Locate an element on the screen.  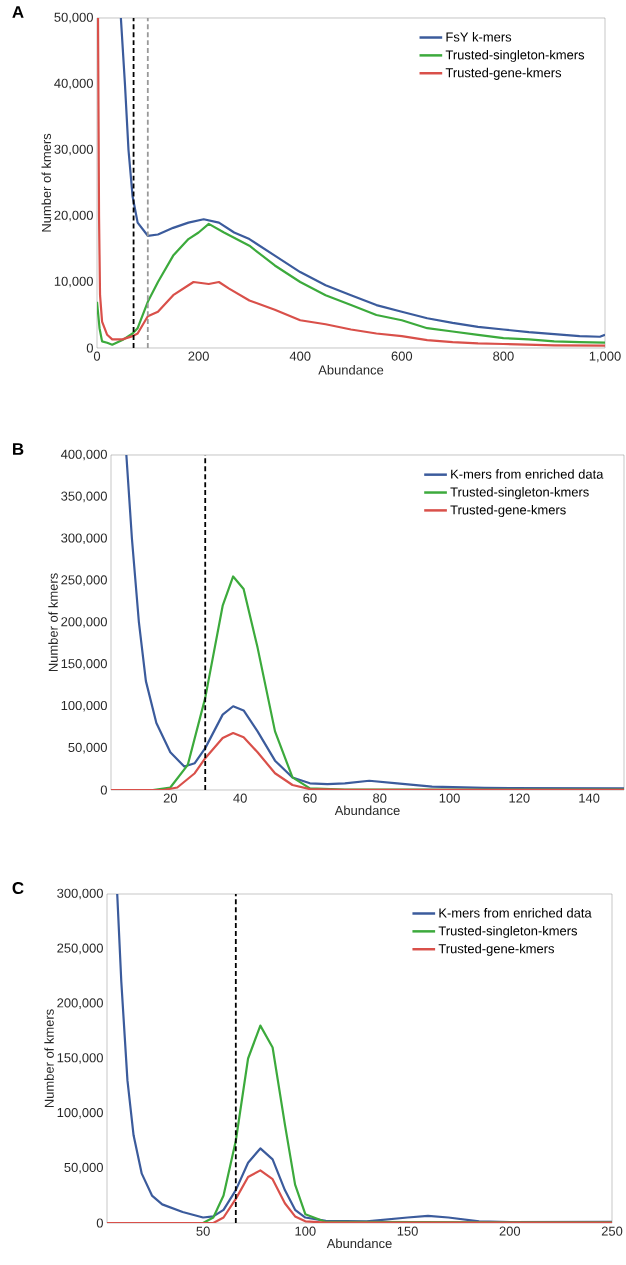
y-tick-label: 350,000 is located at coordinates (84, 497).